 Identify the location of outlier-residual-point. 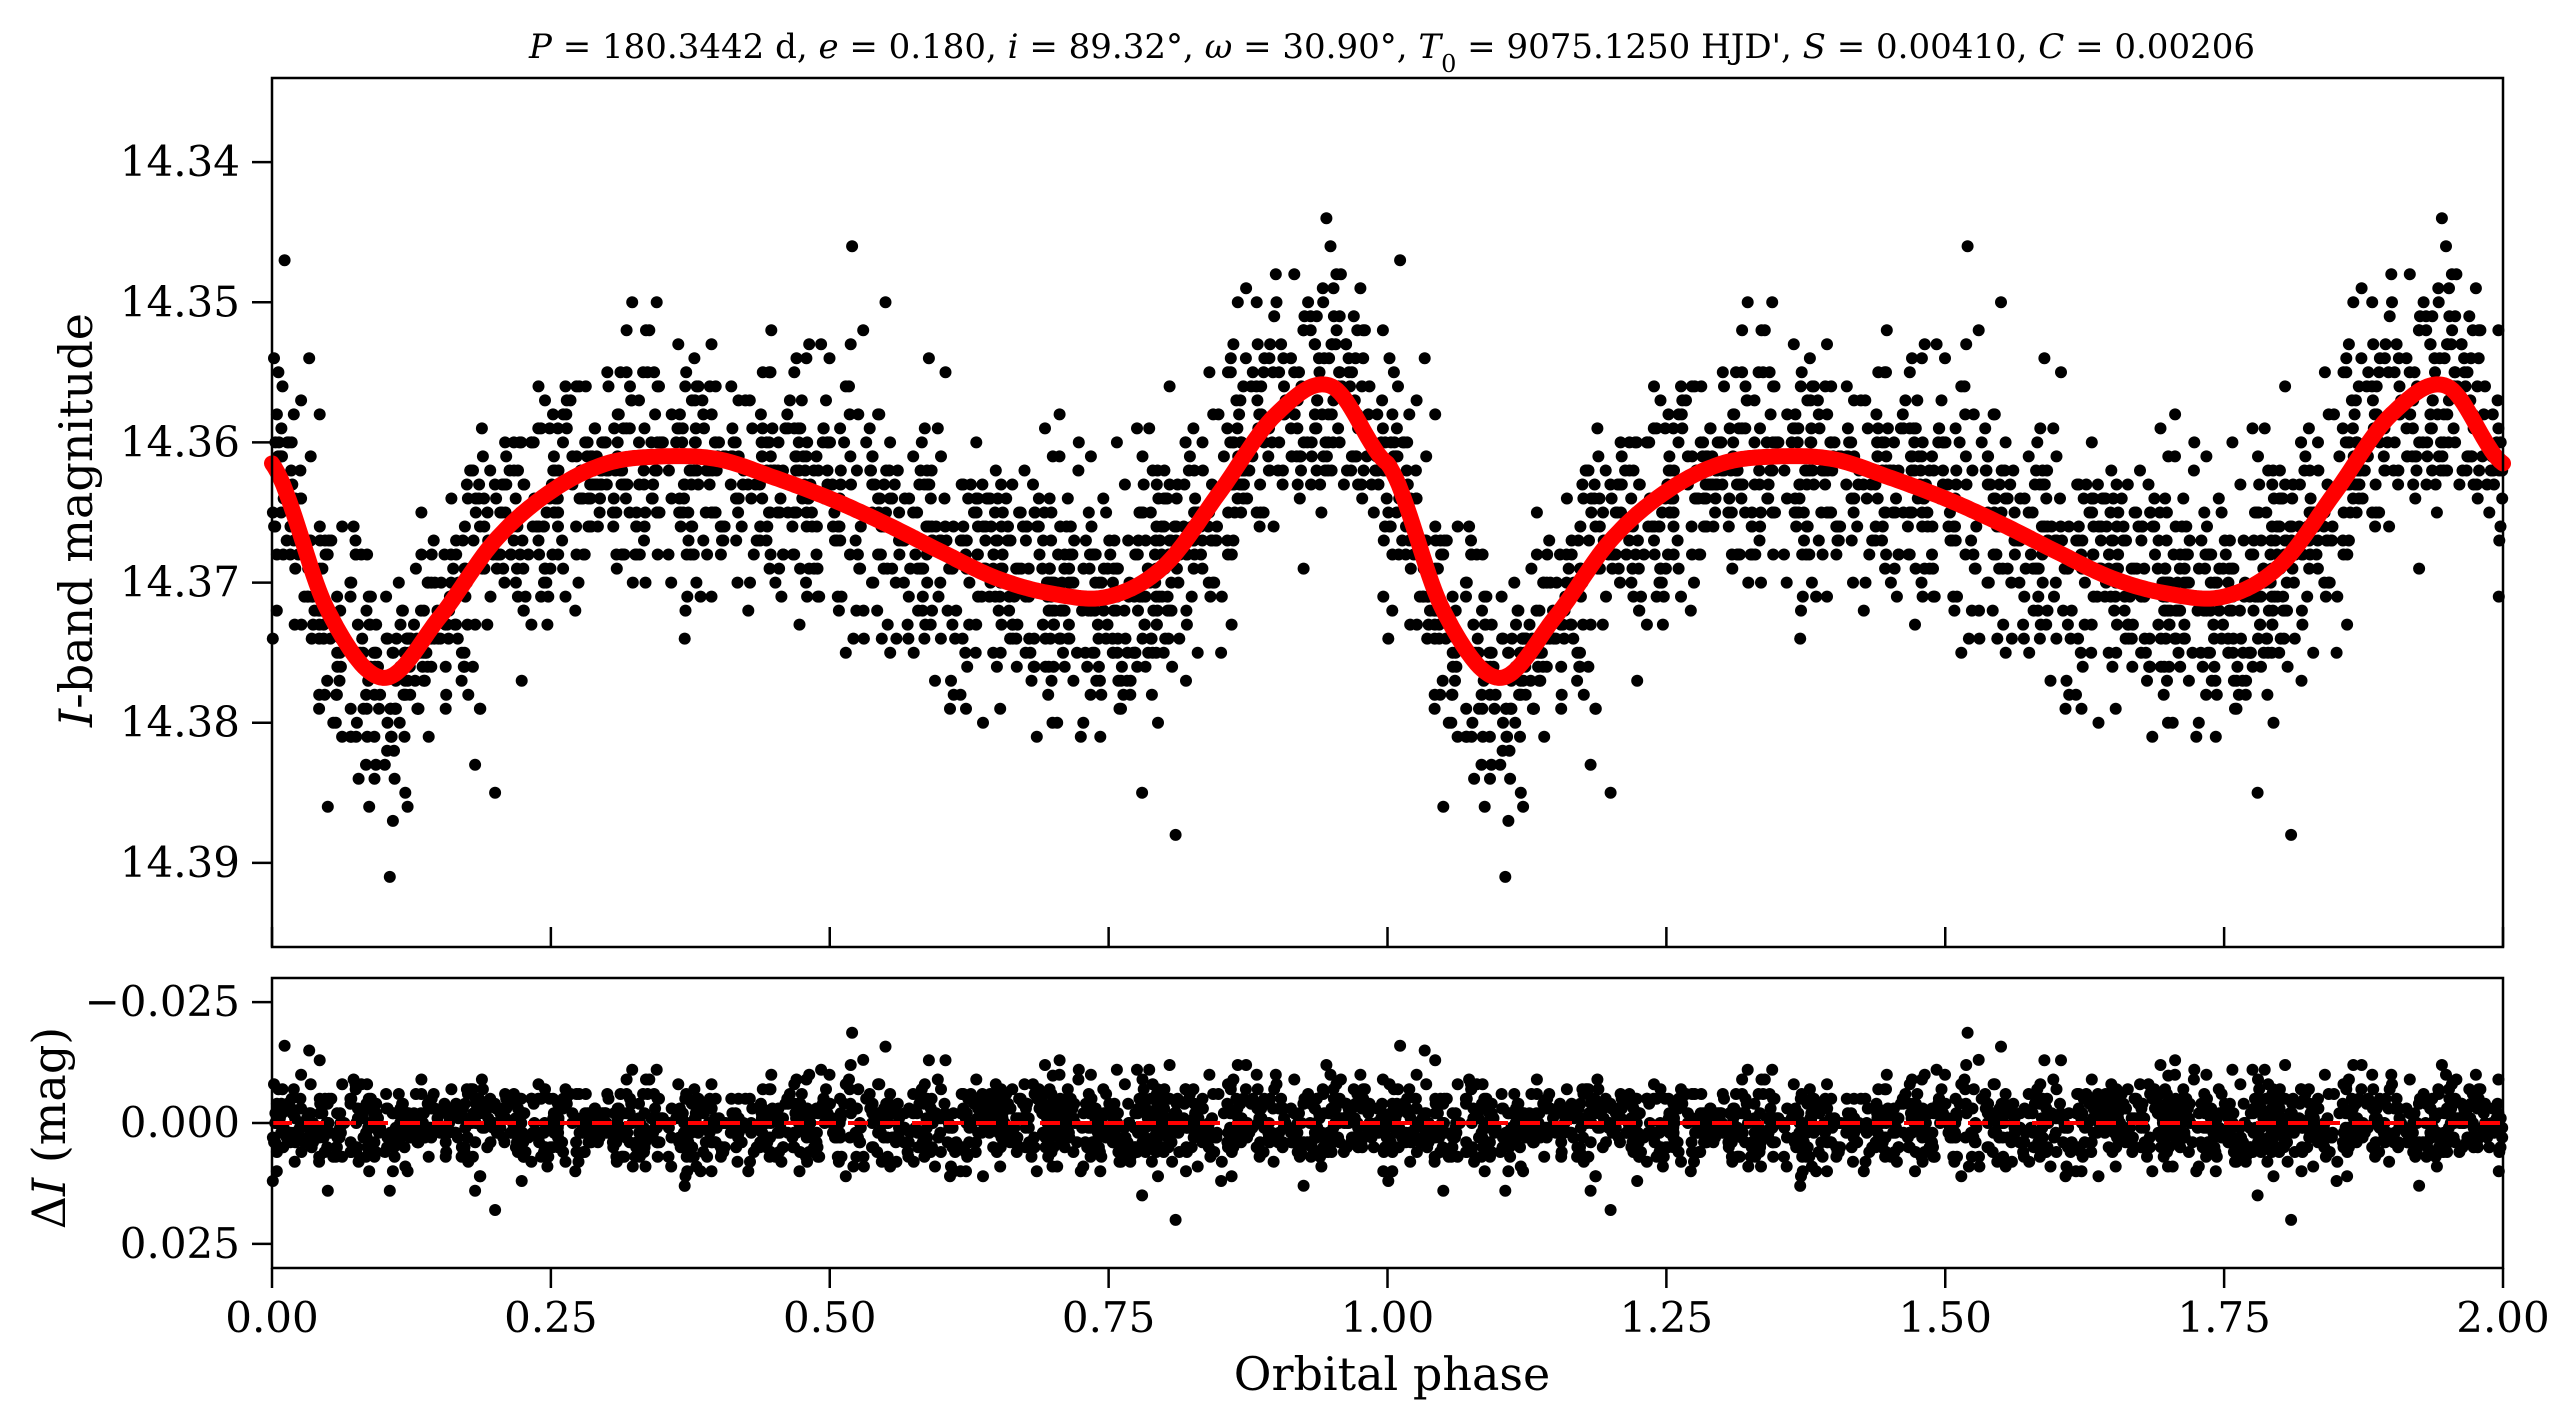
(327, 1190).